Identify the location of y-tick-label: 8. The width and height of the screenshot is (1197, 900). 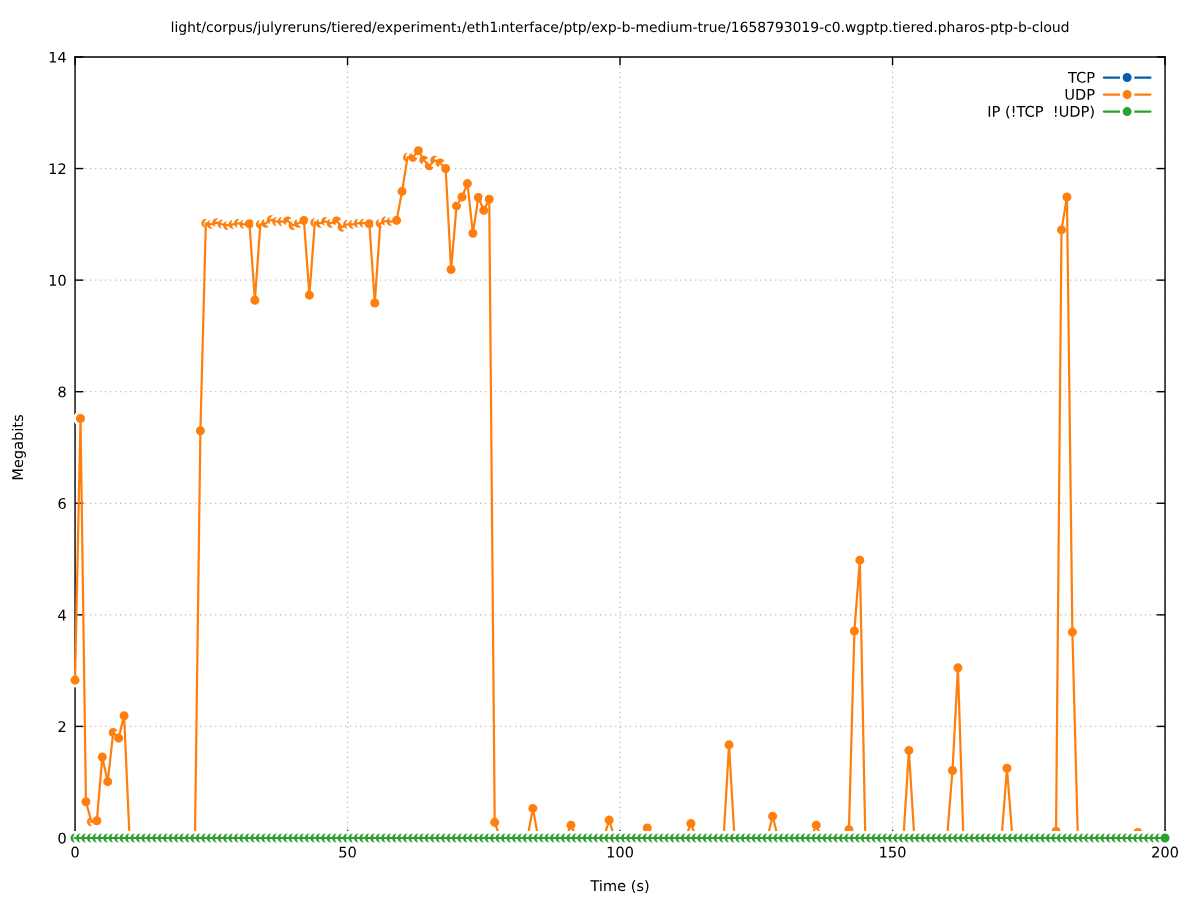
(62, 392).